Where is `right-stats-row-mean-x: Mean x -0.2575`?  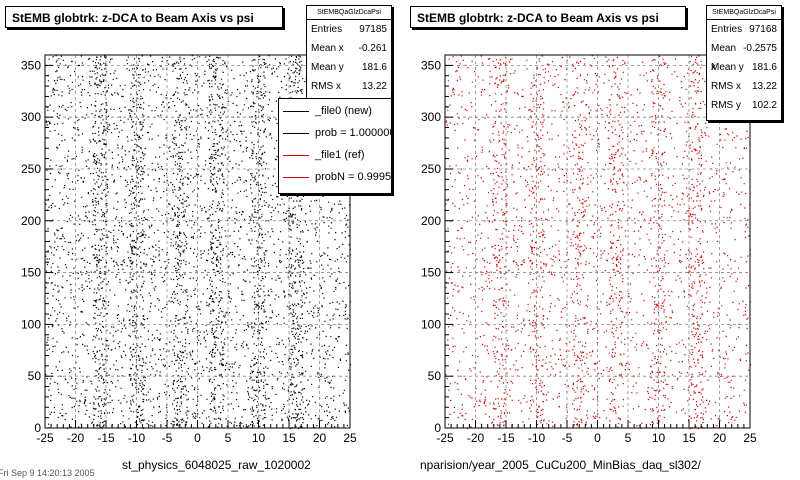
right-stats-row-mean-x: Mean x -0.2575 is located at coordinates (744, 56).